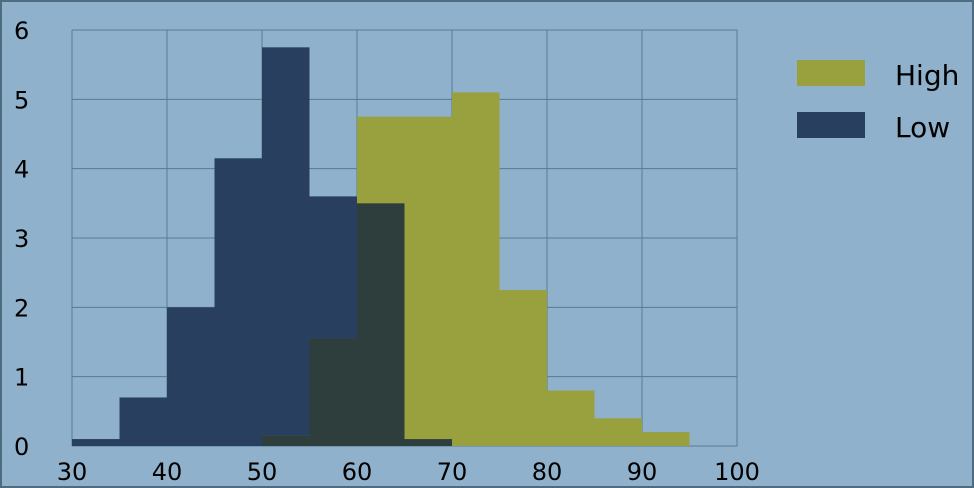 This screenshot has width=974, height=488. I want to click on x-tick-label-60: 60, so click(357, 472).